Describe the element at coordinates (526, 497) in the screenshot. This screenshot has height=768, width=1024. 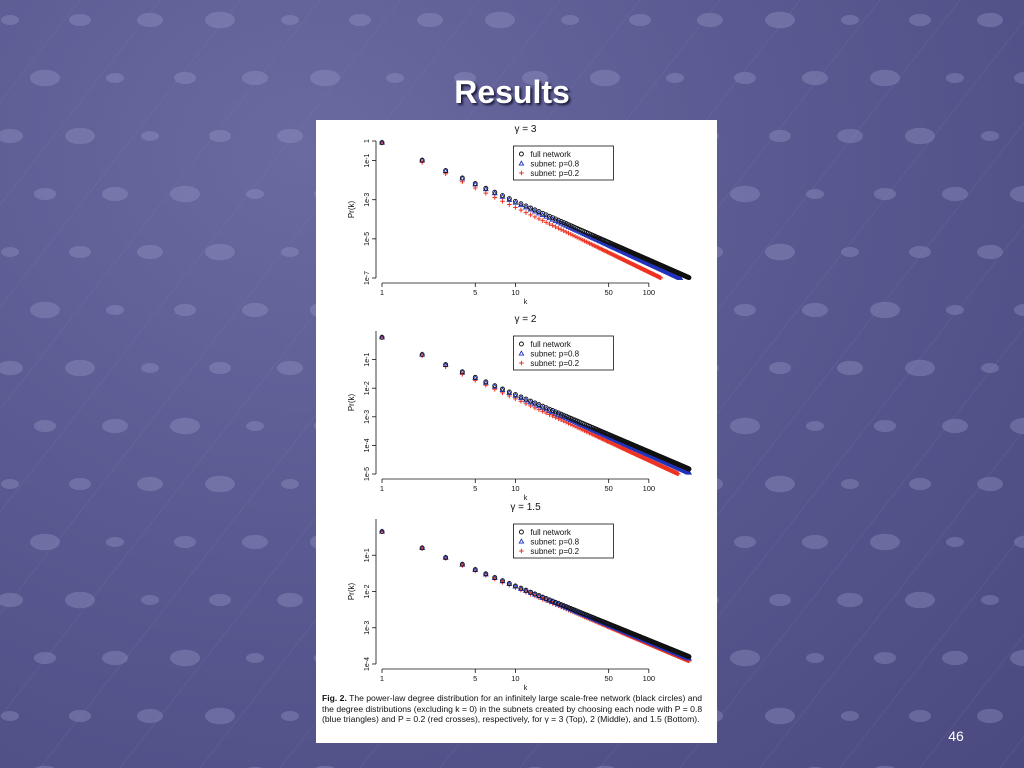
I see `x-axis-label: k` at that location.